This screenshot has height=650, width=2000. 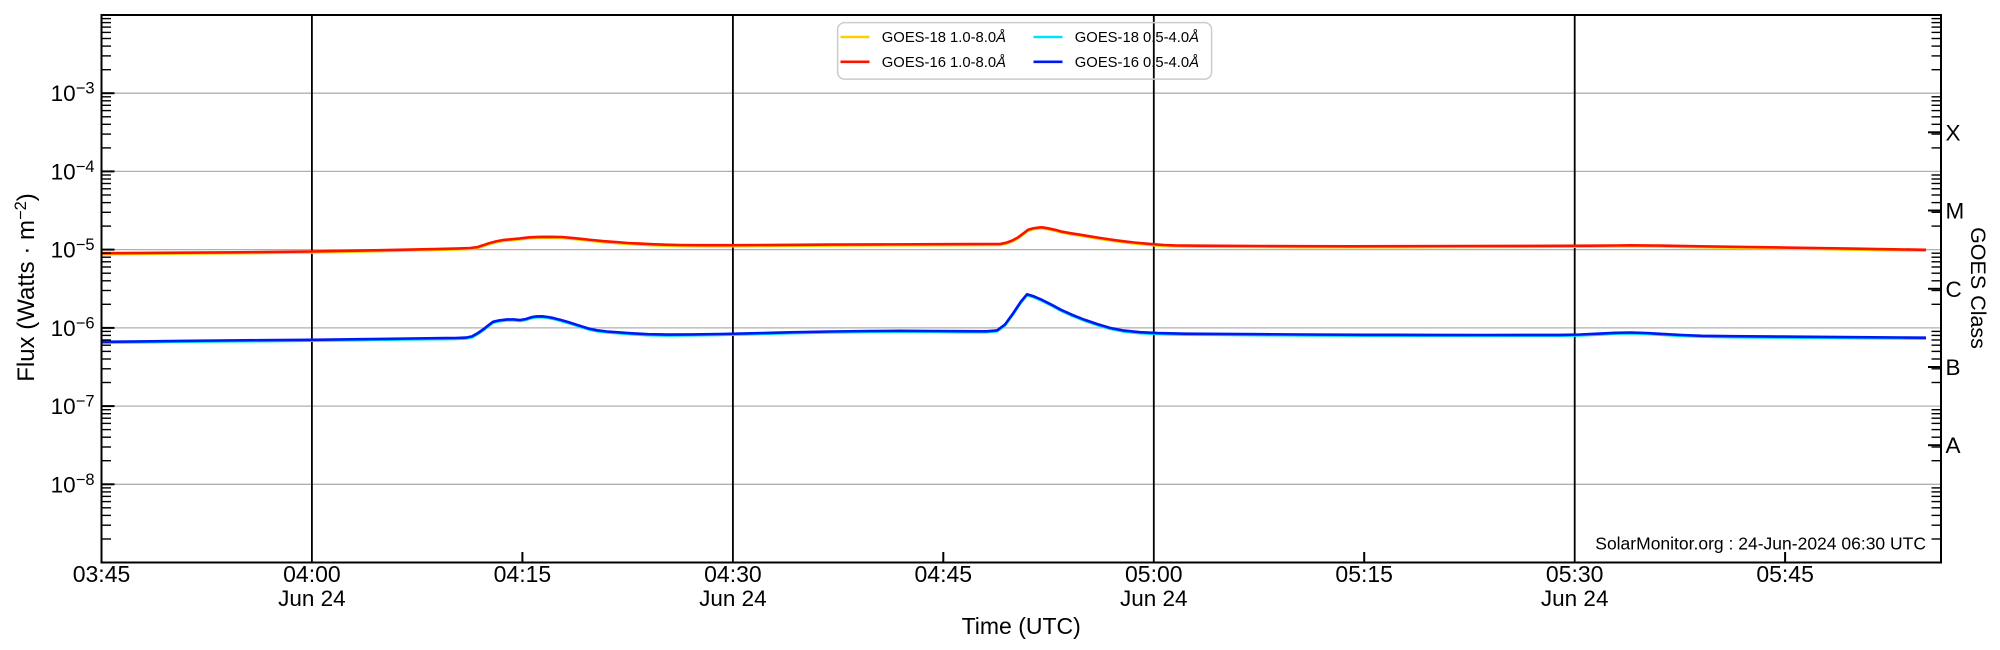 What do you see at coordinates (1137, 37) in the screenshot?
I see `svg-text: GOES-18 0.5-4.0Å` at bounding box center [1137, 37].